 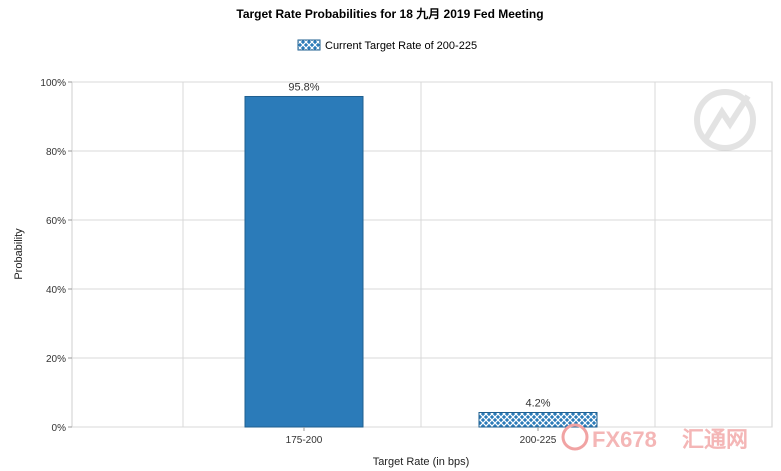 I want to click on watermark-brand: FX678 汇通网, so click(x=654, y=437).